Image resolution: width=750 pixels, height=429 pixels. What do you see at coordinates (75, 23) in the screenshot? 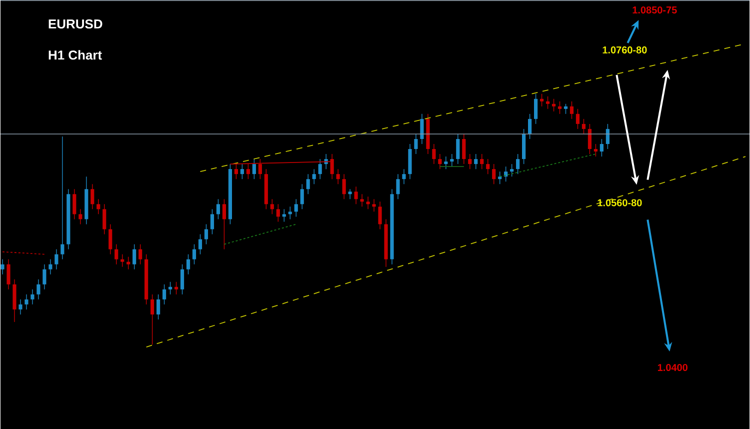
I see `chart-title: EURUSD` at bounding box center [75, 23].